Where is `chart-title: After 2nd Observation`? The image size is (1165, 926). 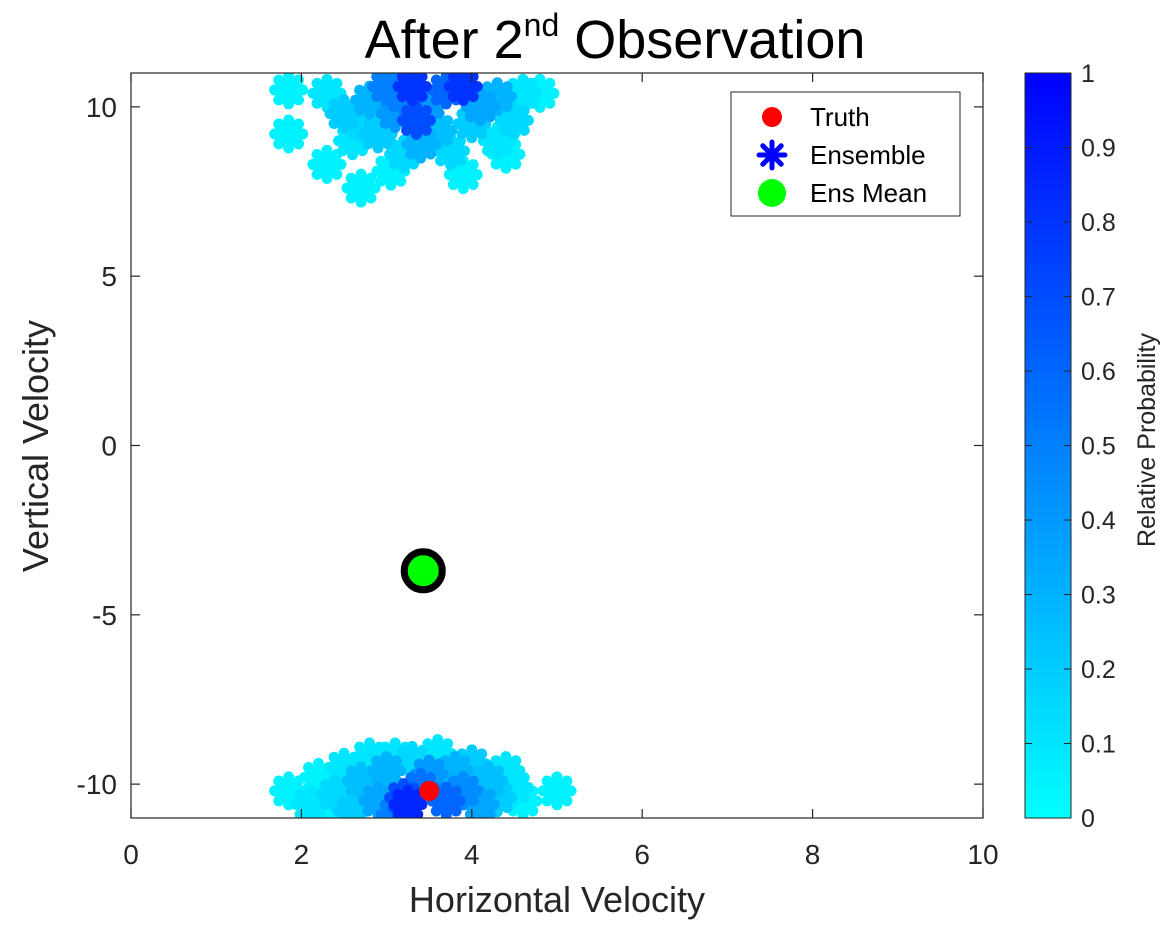 chart-title: After 2nd Observation is located at coordinates (615, 38).